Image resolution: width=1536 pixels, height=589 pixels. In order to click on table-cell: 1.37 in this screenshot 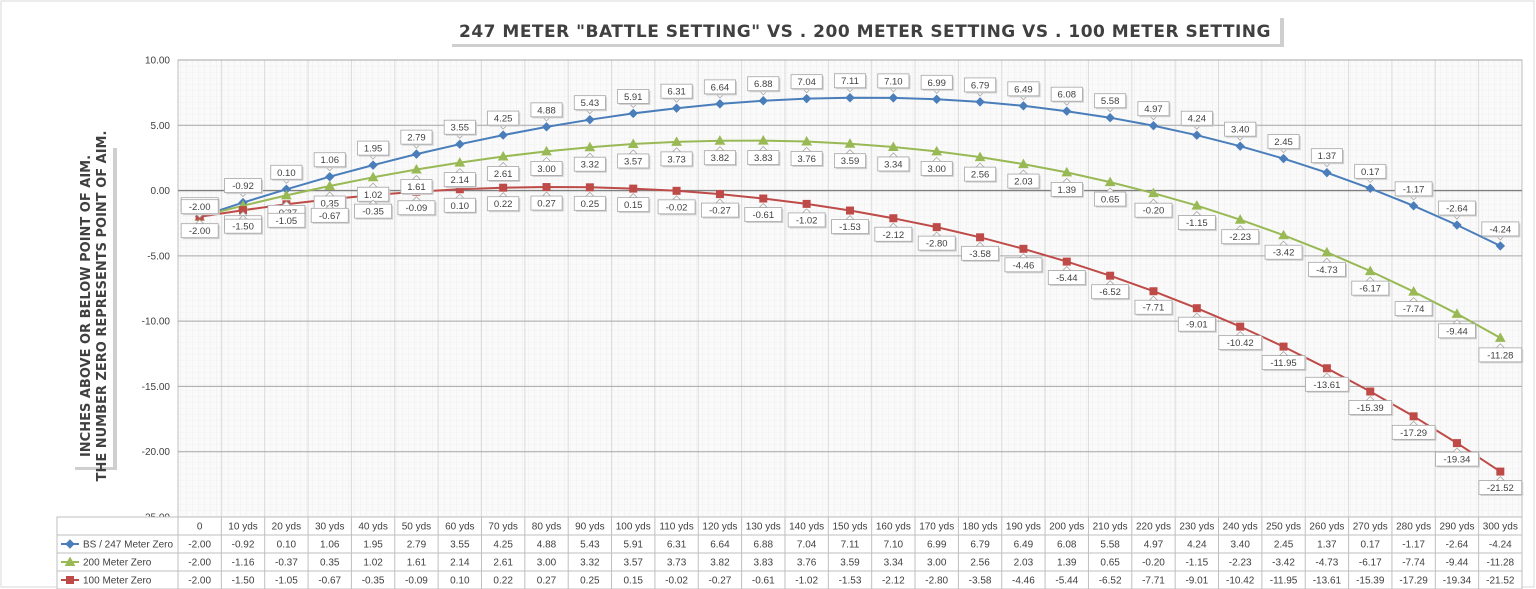, I will do `click(1327, 545)`.